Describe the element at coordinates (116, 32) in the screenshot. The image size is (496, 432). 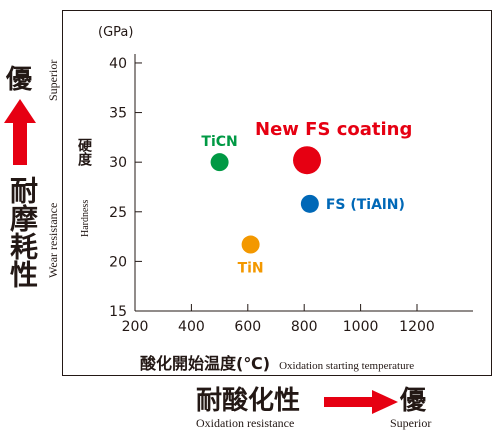
I see `y-axis-unit: (GPa)` at that location.